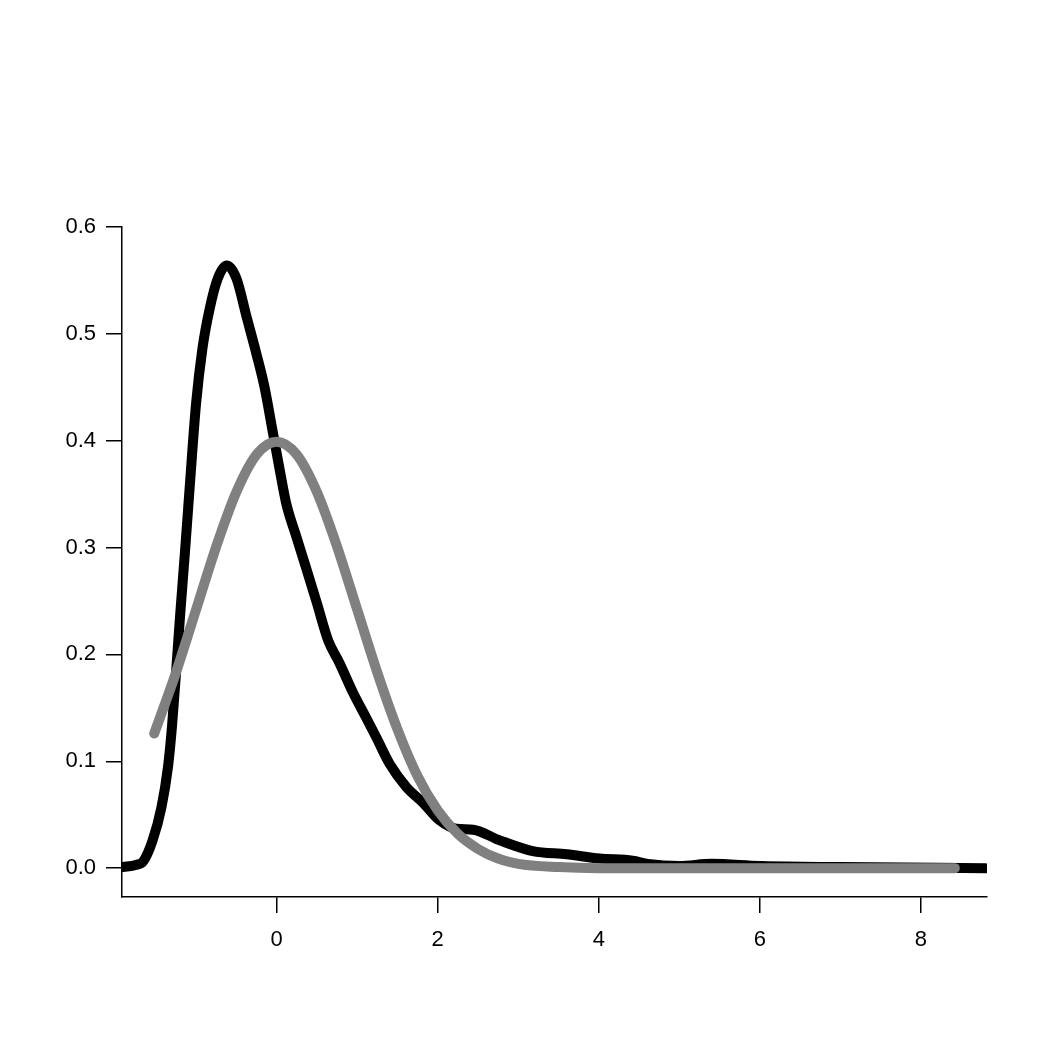 The image size is (1050, 1050). I want to click on x-tick-label: 6, so click(759, 939).